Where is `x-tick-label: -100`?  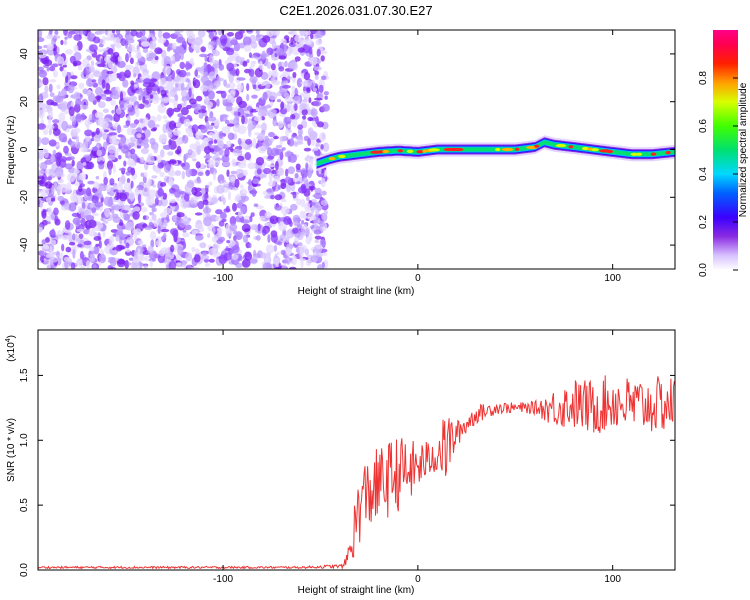 x-tick-label: -100 is located at coordinates (223, 278).